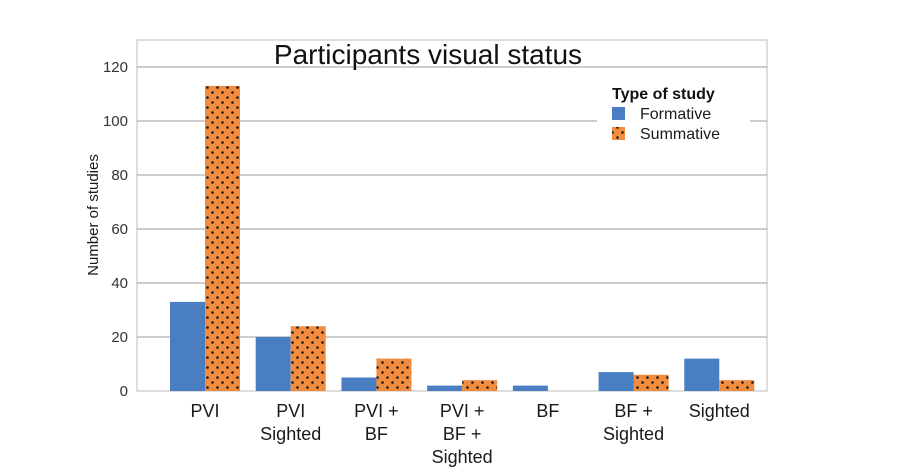 The height and width of the screenshot is (471, 901). Describe the element at coordinates (119, 283) in the screenshot. I see `y-tick-label: 40` at that location.